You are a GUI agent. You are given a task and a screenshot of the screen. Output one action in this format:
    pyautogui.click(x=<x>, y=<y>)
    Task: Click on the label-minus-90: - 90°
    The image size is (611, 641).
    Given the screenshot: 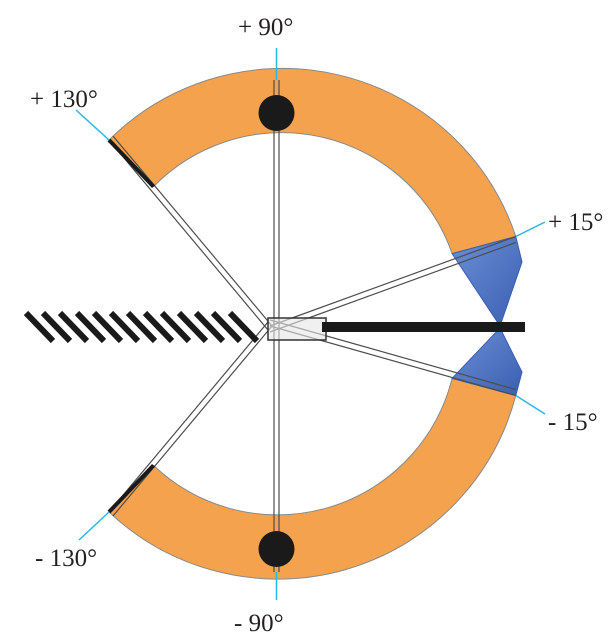 What is the action you would take?
    pyautogui.click(x=259, y=623)
    